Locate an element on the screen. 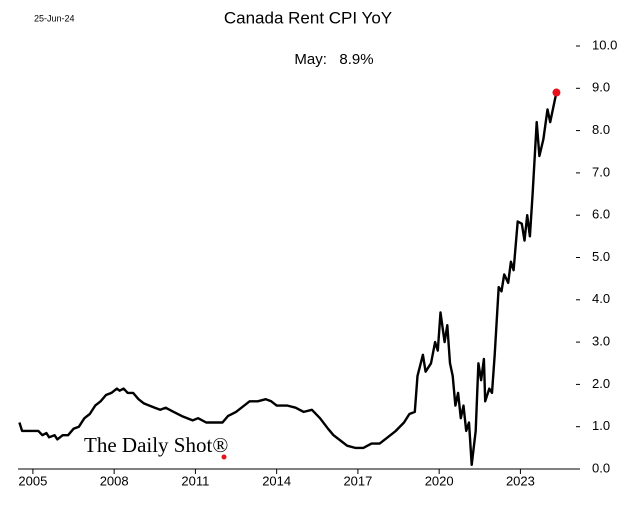 Image resolution: width=640 pixels, height=507 pixels. y-tick-label: 3.0 is located at coordinates (601, 341).